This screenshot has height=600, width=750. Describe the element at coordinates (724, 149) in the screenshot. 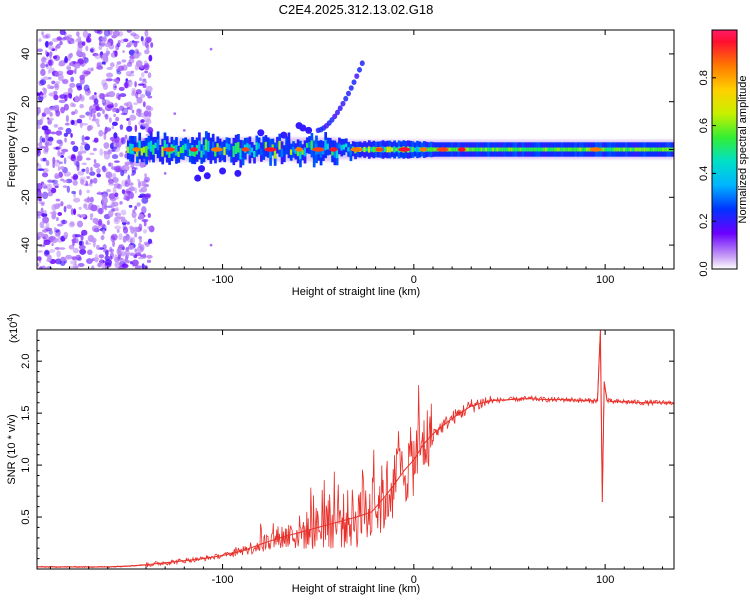

I see `colorbar-gradient` at that location.